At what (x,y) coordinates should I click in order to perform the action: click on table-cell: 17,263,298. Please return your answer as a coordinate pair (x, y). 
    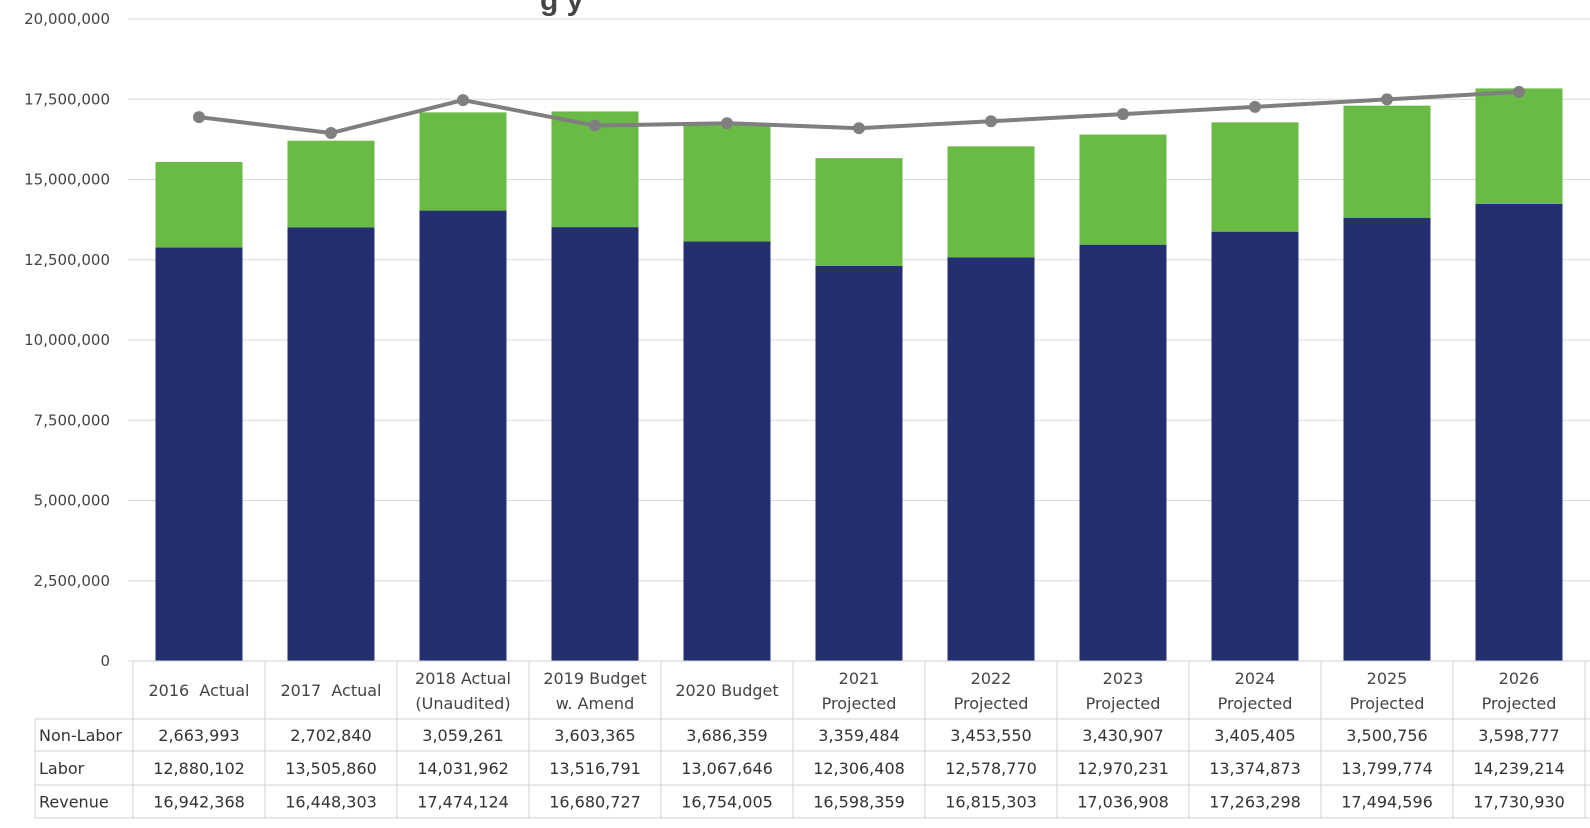
    Looking at the image, I should click on (1255, 802).